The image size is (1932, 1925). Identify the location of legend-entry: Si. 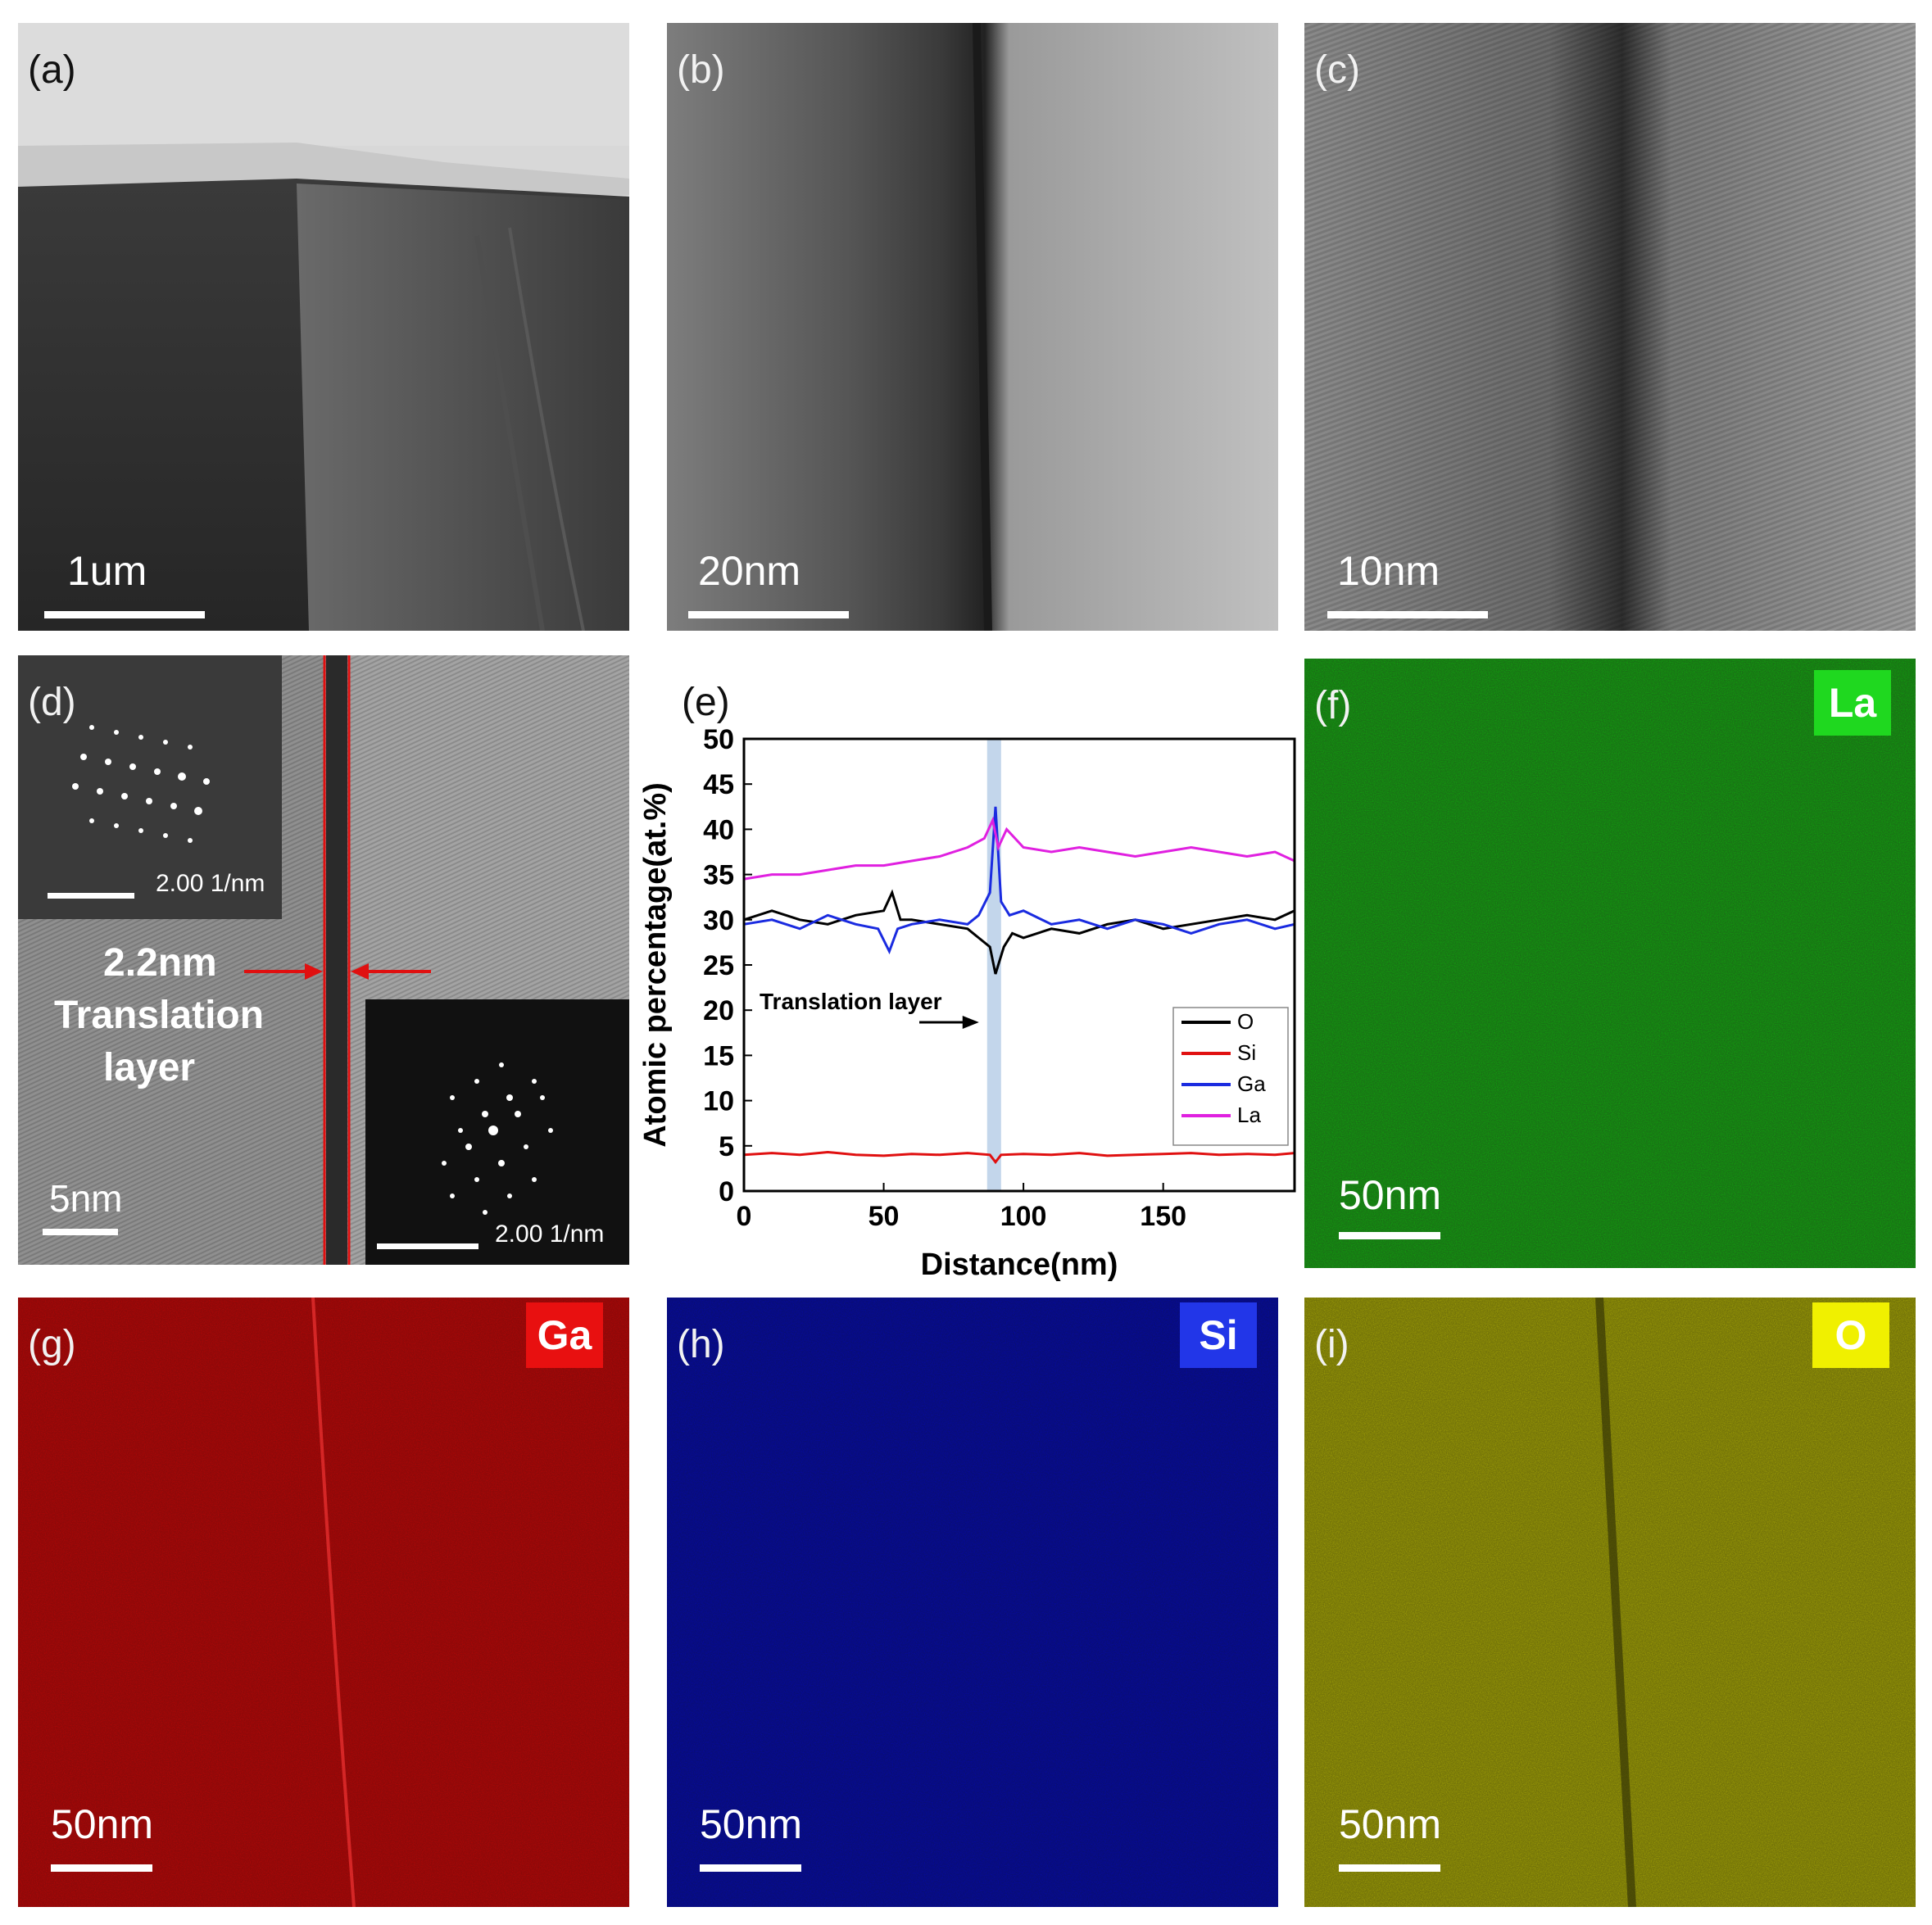
(1246, 1052).